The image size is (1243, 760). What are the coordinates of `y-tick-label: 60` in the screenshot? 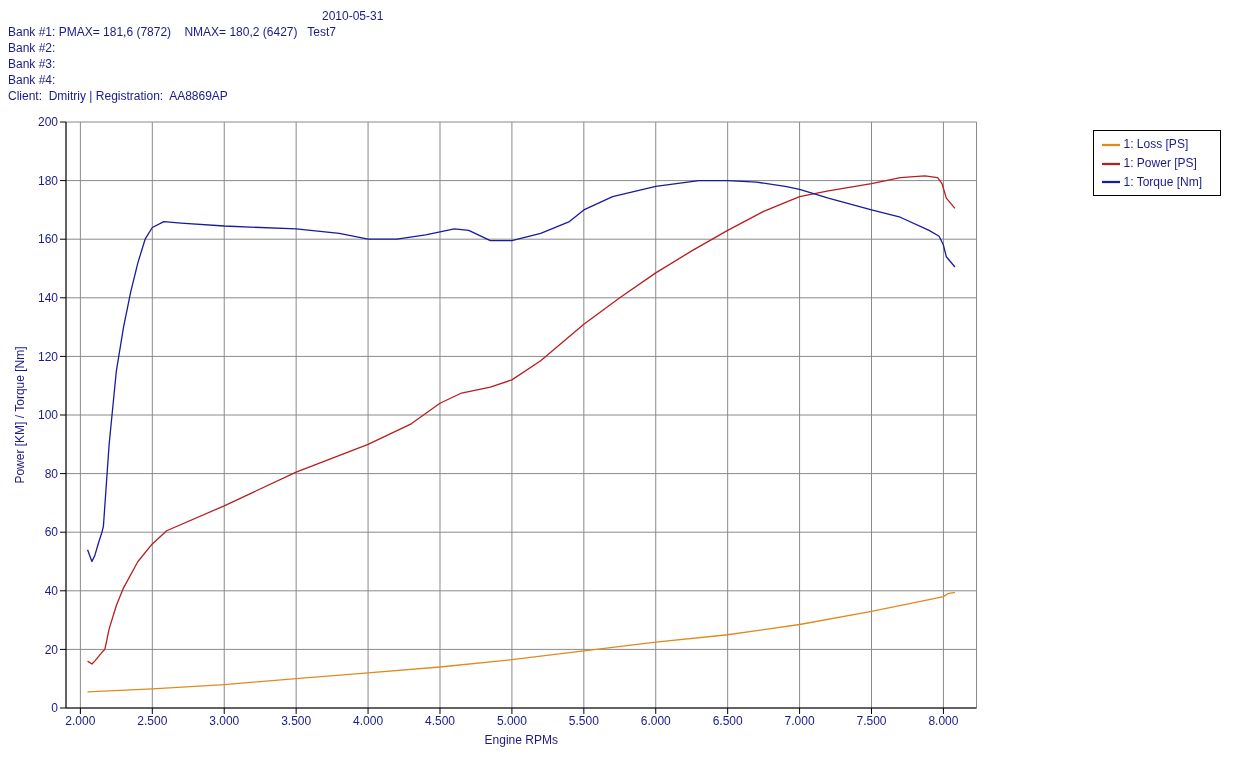 It's located at (51, 532).